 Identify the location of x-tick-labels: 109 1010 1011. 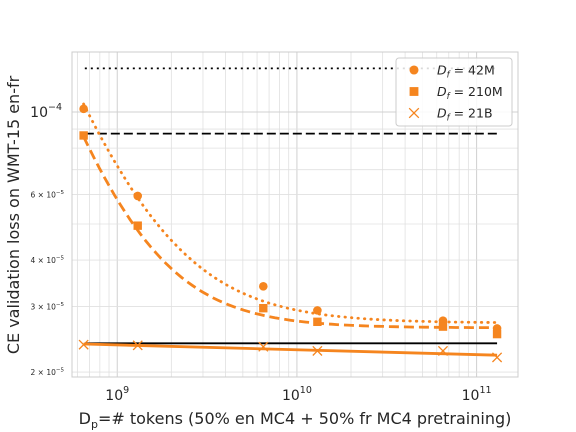
(298, 394).